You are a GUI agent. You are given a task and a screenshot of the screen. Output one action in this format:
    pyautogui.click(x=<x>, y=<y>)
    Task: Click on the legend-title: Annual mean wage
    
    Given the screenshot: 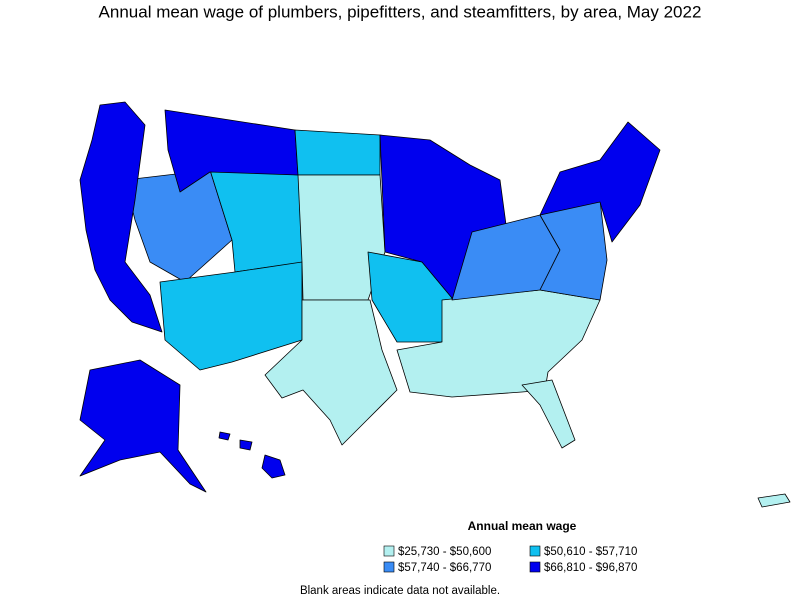 What is the action you would take?
    pyautogui.click(x=522, y=526)
    